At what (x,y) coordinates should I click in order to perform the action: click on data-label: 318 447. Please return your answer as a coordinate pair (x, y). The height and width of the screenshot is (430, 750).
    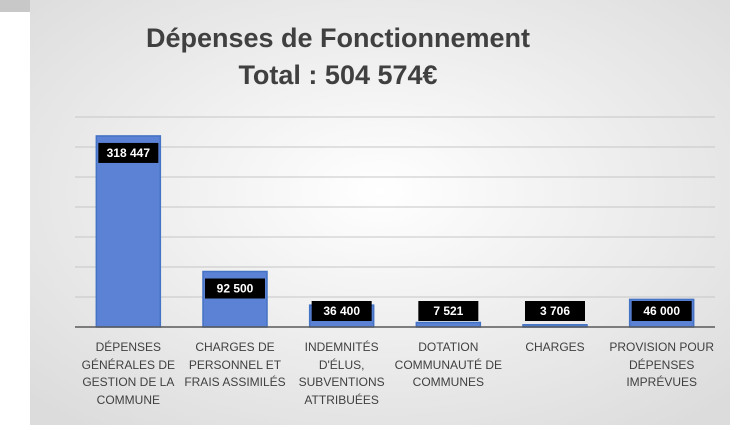
    Looking at the image, I should click on (129, 153).